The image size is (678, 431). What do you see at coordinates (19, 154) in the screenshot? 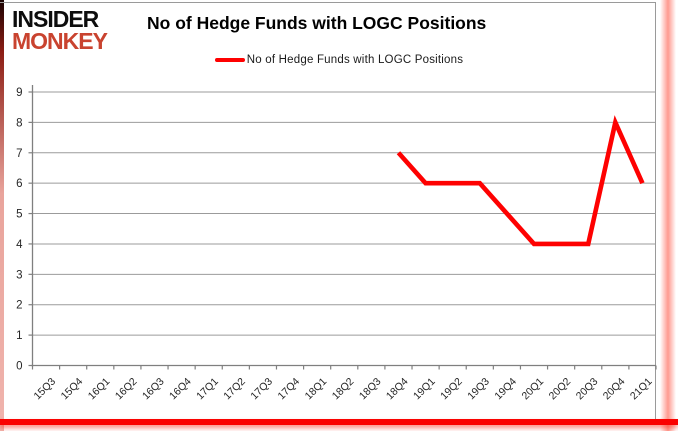
I see `y-tick-label: 7` at bounding box center [19, 154].